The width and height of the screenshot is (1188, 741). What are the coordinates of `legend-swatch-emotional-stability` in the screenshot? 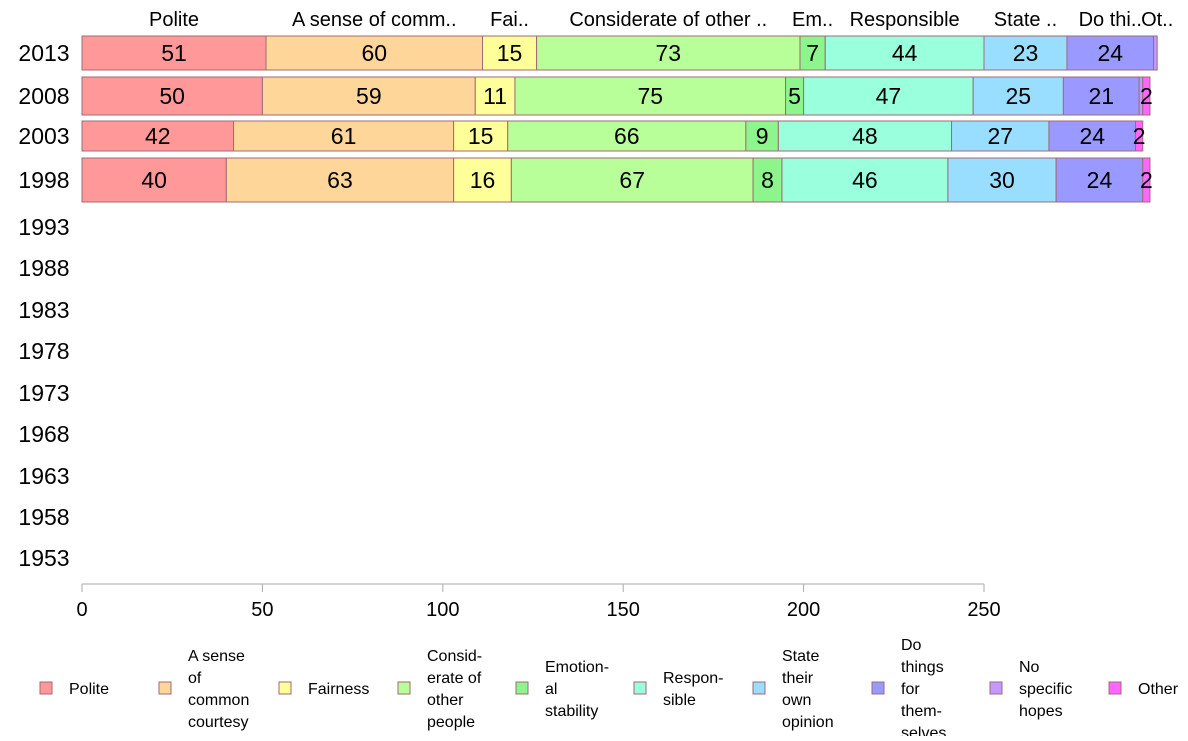 It's located at (522, 688).